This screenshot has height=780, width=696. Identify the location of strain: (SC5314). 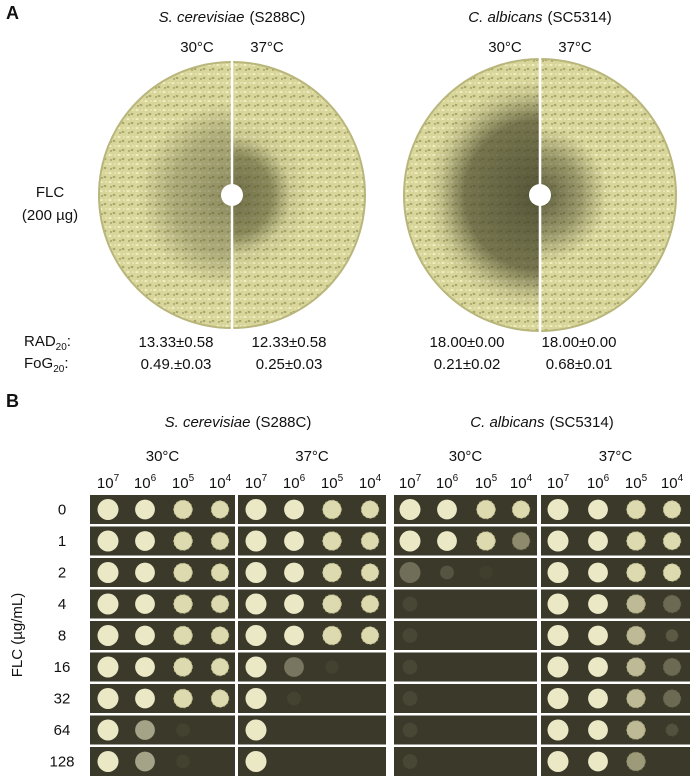
(580, 17).